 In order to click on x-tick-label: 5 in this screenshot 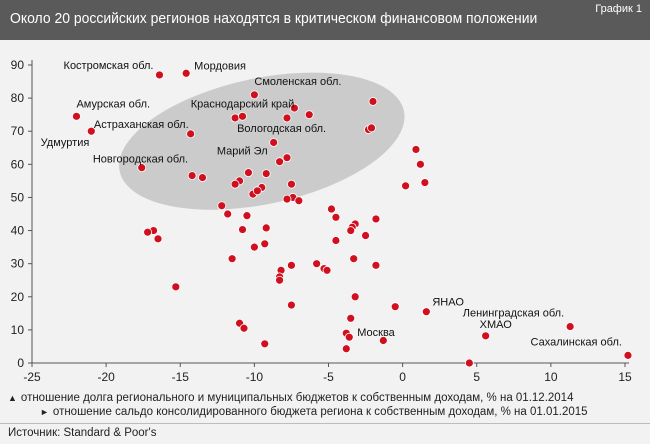, I will do `click(476, 377)`.